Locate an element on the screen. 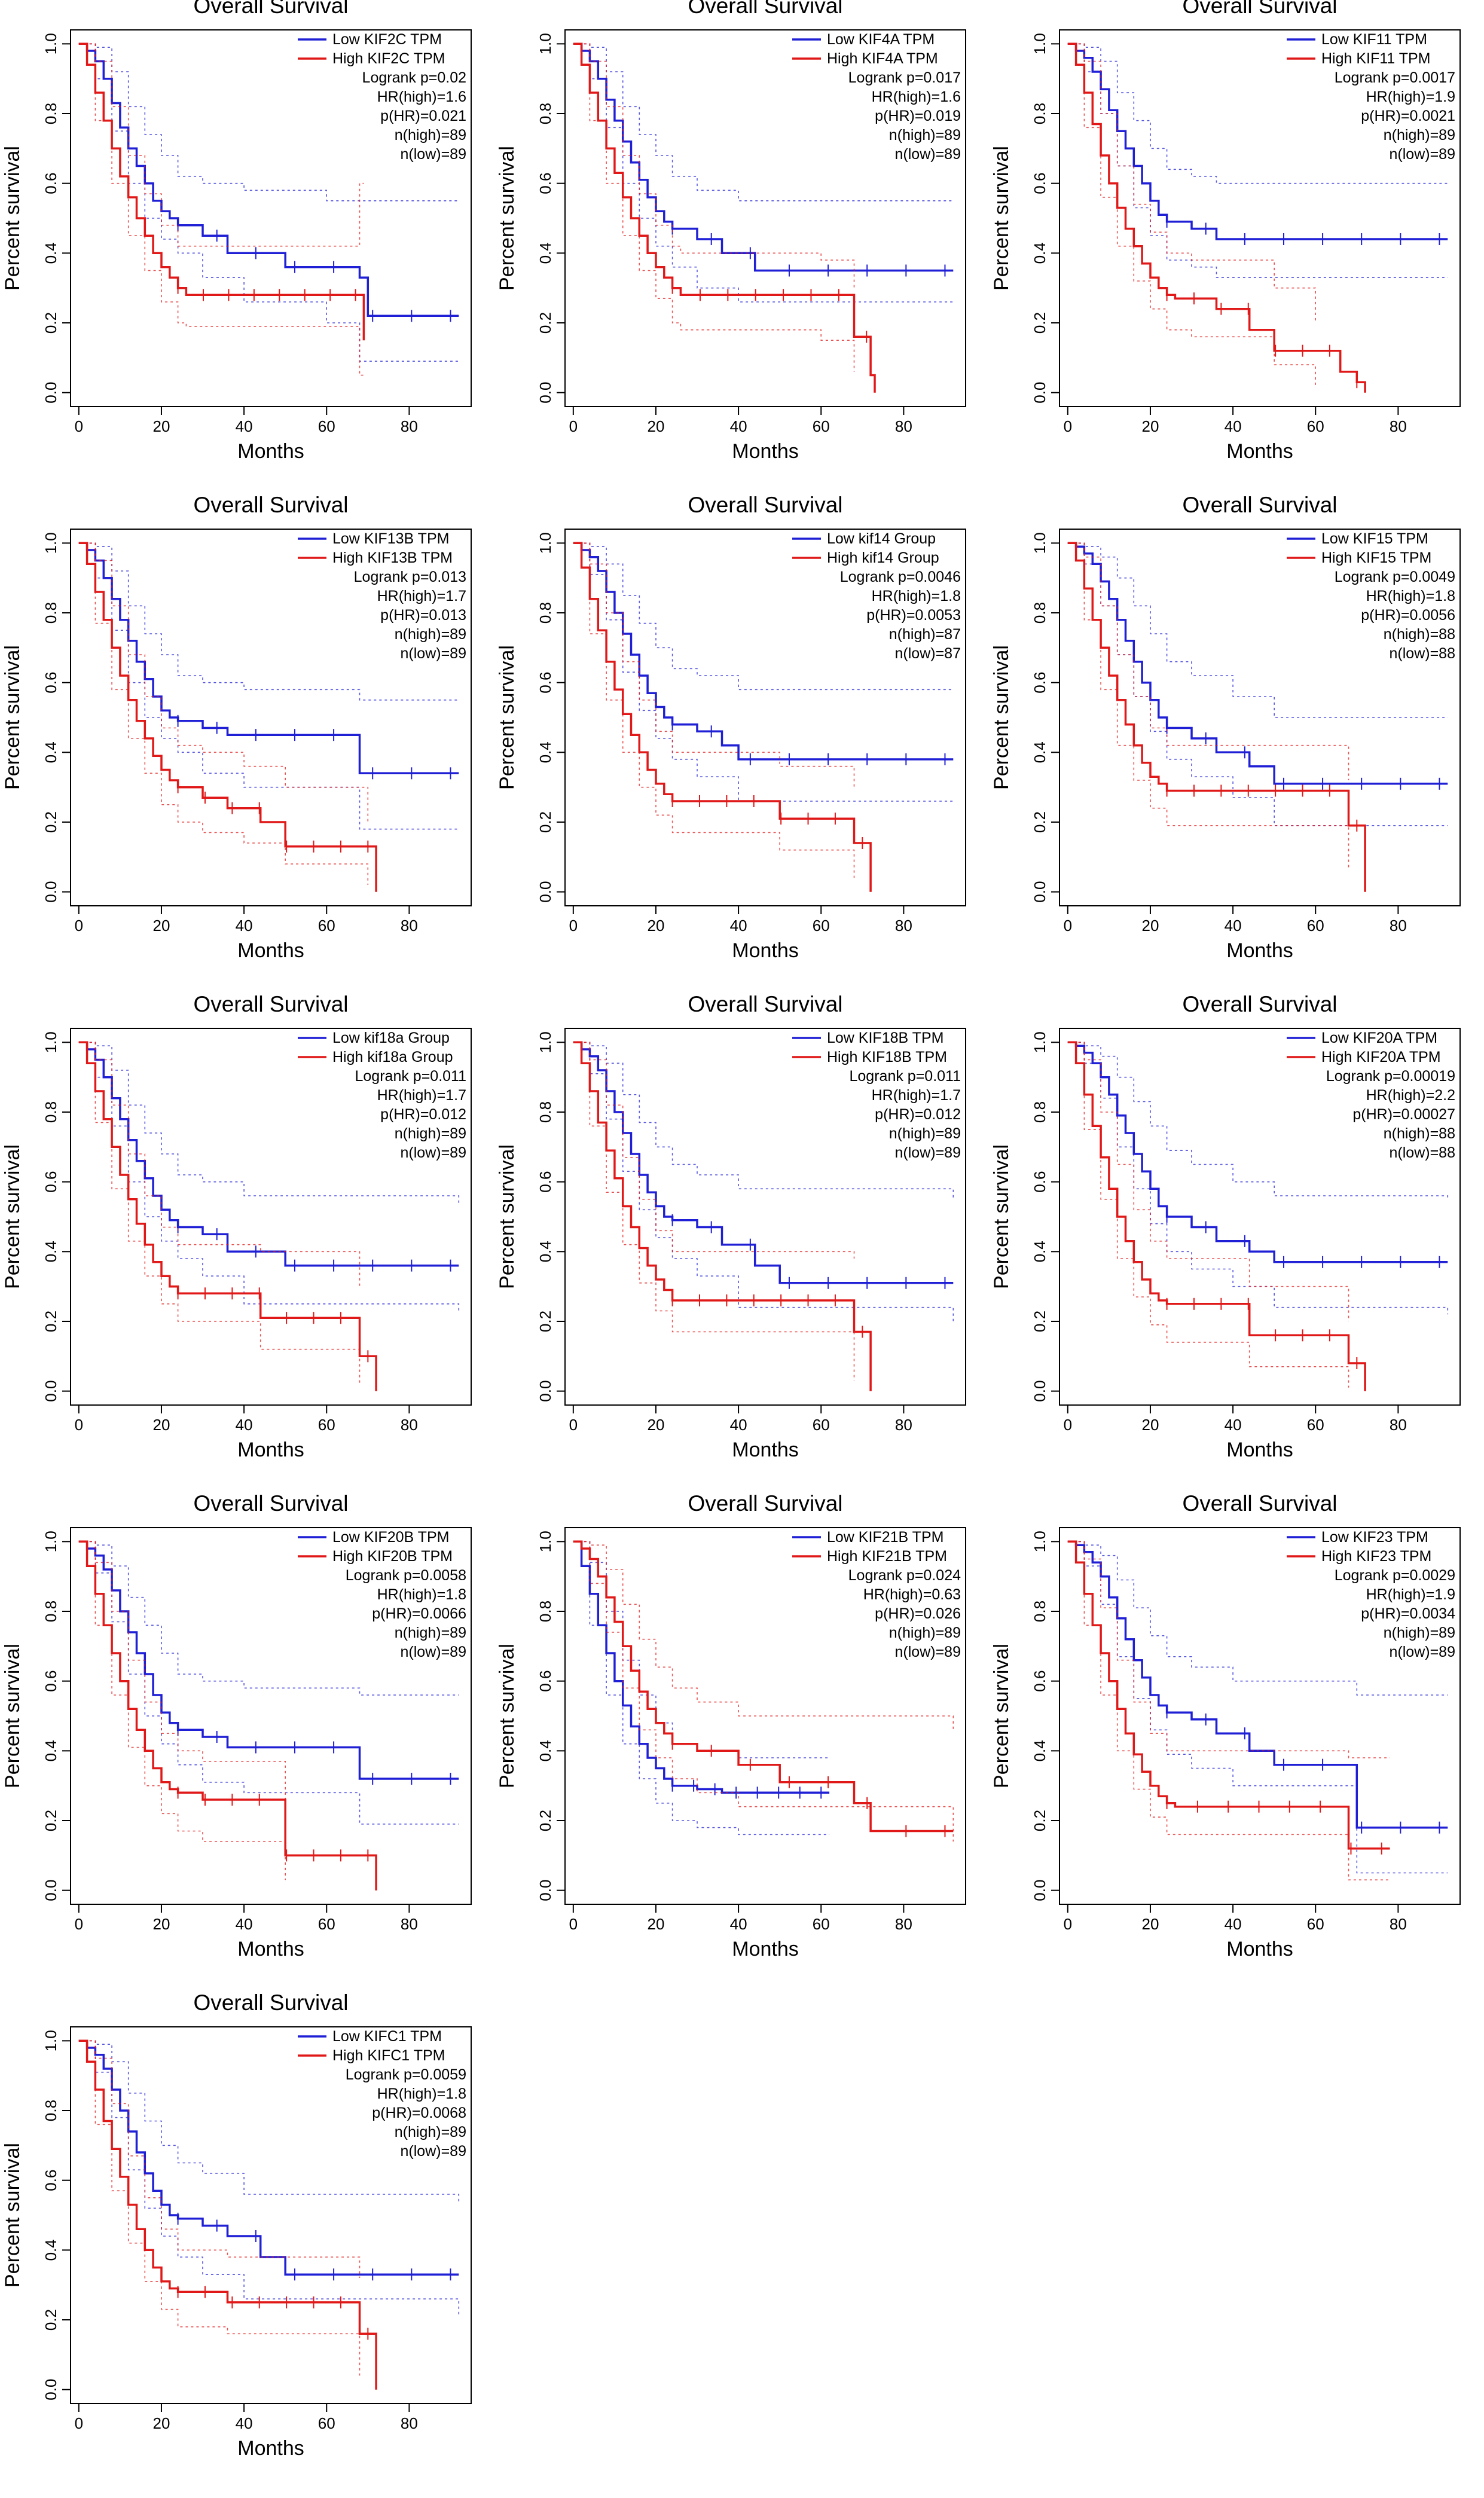 Image resolution: width=1484 pixels, height=2498 pixels. legend-label: High KIF20B TPM is located at coordinates (392, 1557).